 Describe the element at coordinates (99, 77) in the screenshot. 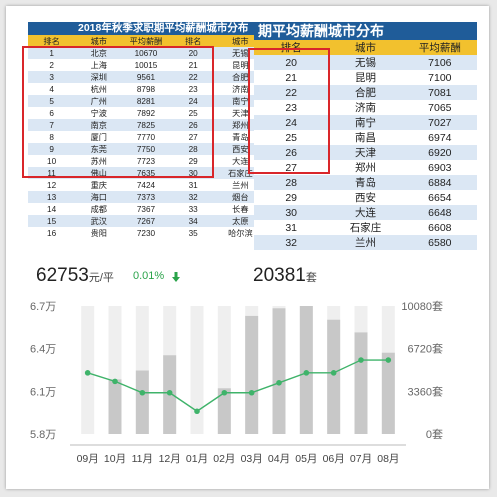

I see `left-table-cell: 深圳` at that location.